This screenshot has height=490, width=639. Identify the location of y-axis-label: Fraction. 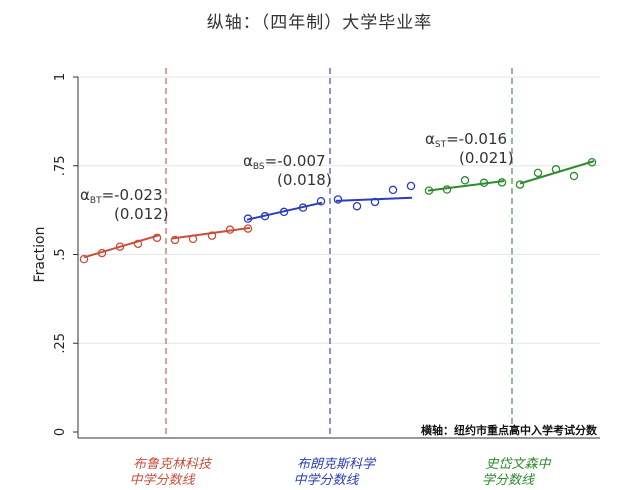
(40, 255).